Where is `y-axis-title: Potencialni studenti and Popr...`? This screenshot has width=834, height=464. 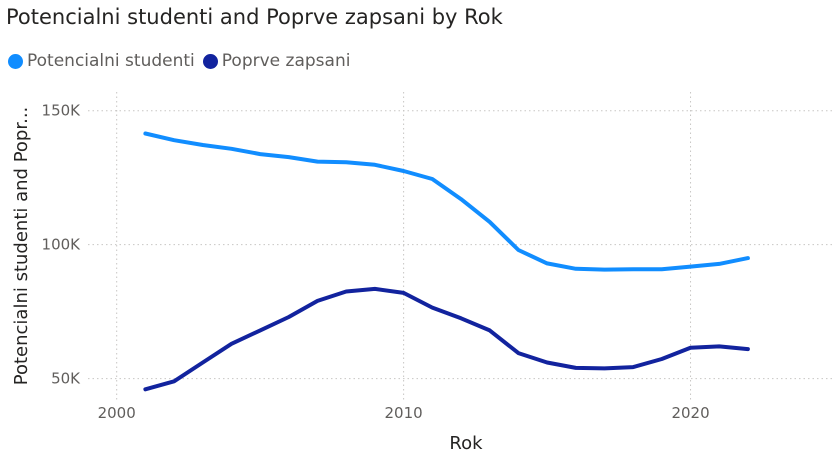
y-axis-title: Potencialni studenti and Popr... is located at coordinates (21, 246).